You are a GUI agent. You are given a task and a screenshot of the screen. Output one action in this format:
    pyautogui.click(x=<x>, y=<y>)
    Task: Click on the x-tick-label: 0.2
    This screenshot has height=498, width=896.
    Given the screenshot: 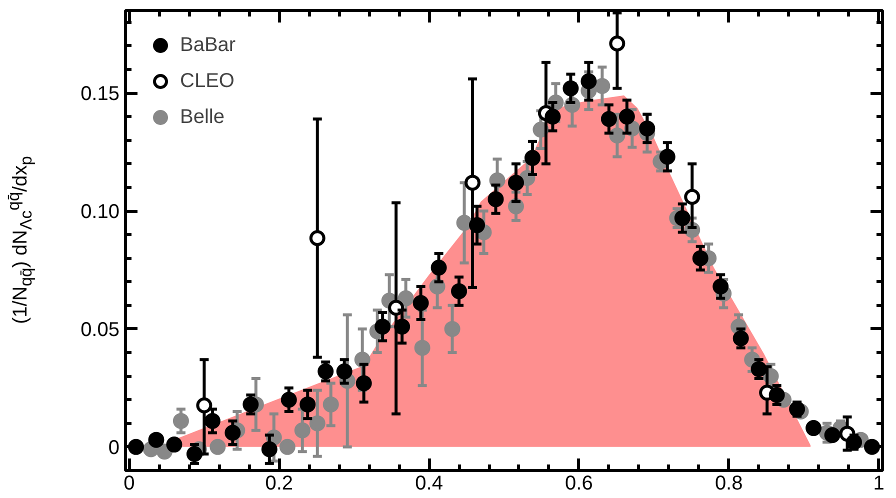 What is the action you would take?
    pyautogui.click(x=279, y=483)
    